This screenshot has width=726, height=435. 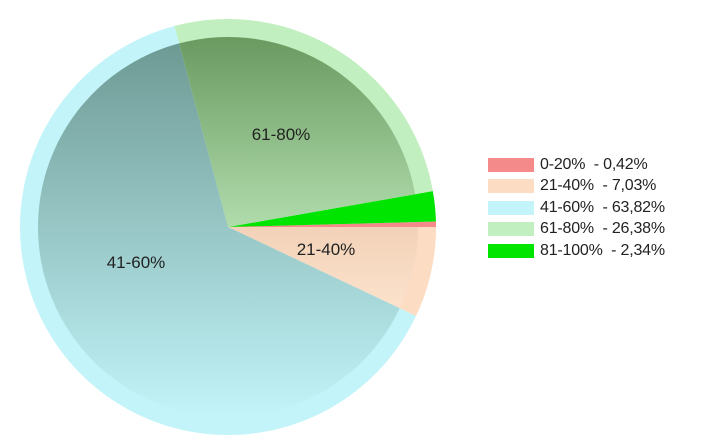 I want to click on slice-label-61-80: 61-80%, so click(x=281, y=134).